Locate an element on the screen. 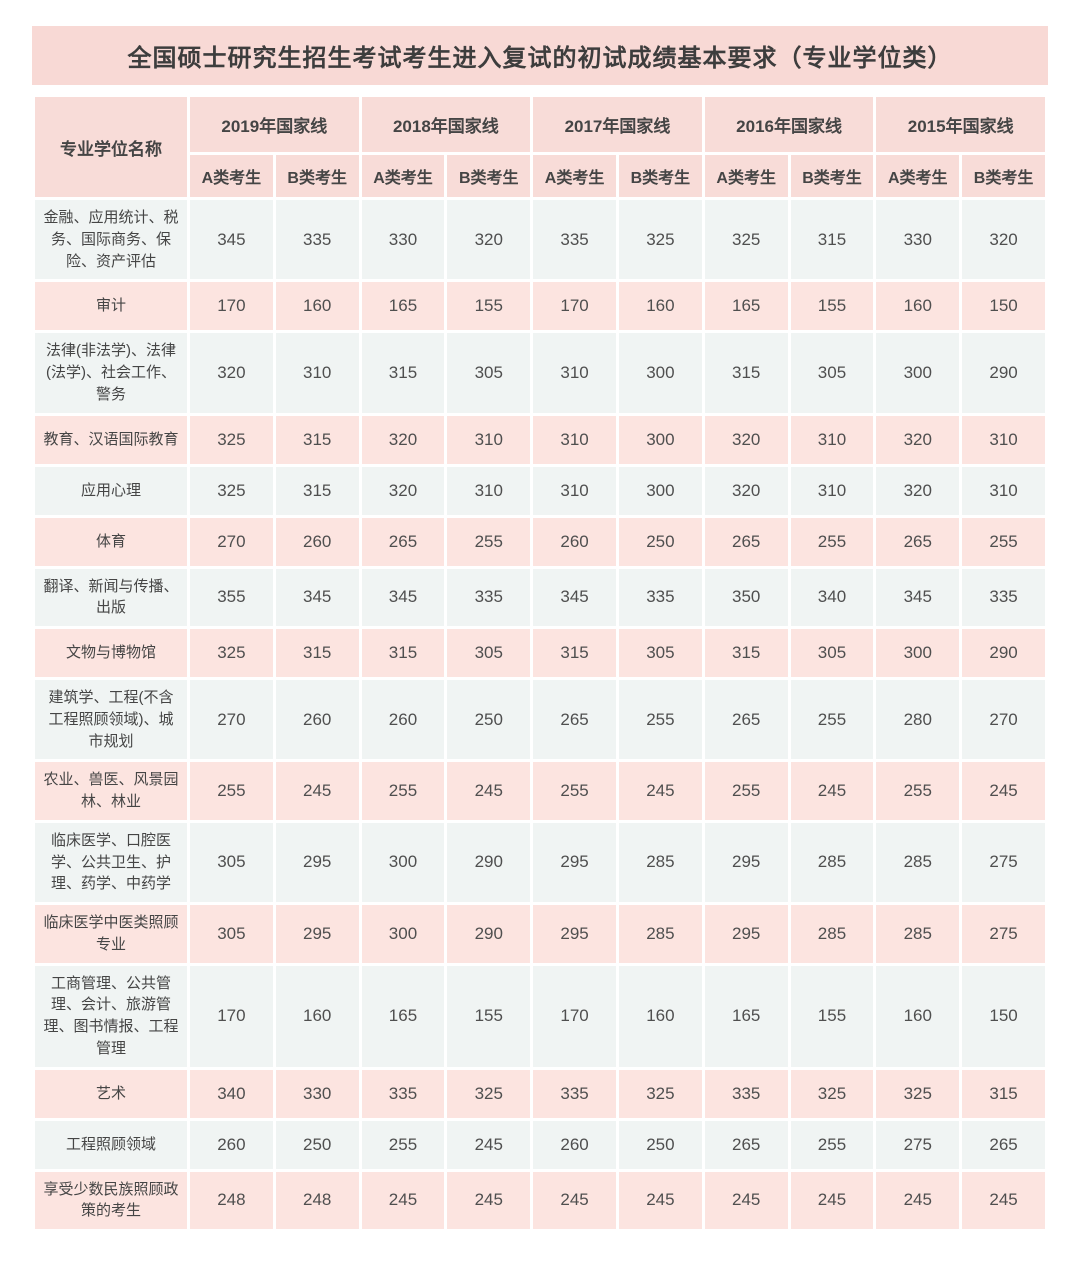 The image size is (1080, 1262). score-cell: 270 is located at coordinates (231, 720).